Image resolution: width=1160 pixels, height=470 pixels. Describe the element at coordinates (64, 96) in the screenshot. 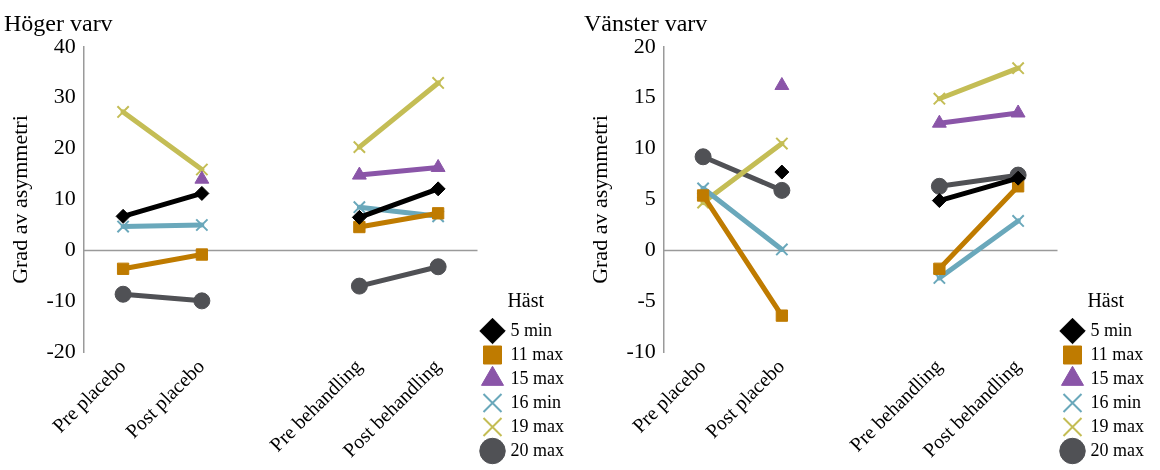

I see `y-tick-label: 30` at that location.